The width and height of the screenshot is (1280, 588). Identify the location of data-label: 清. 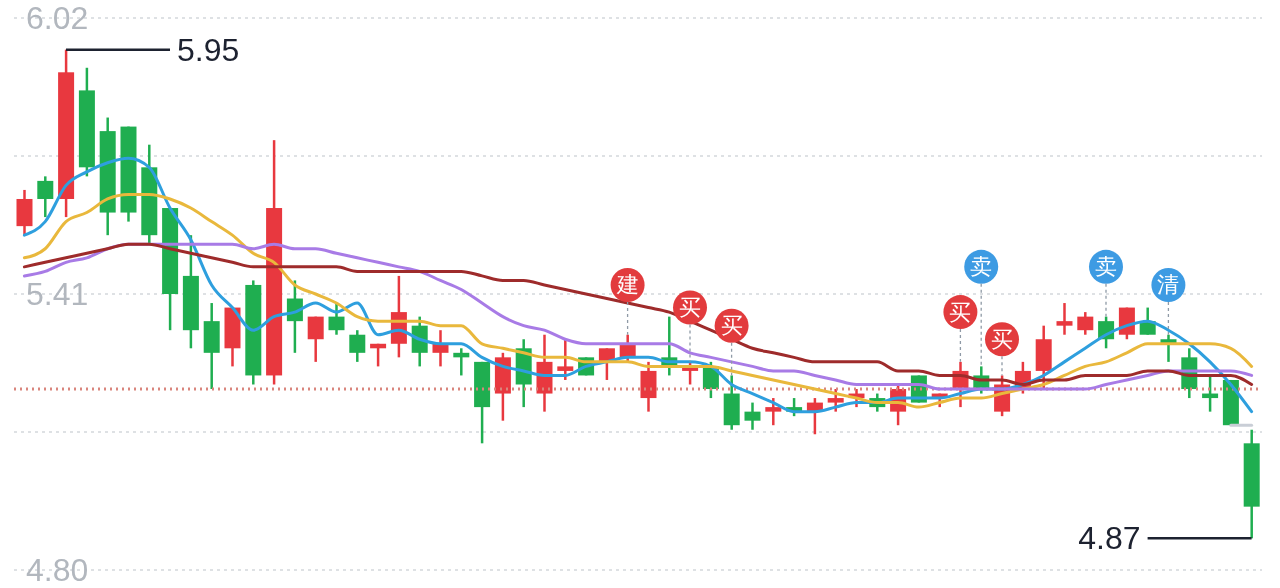
(1168, 285).